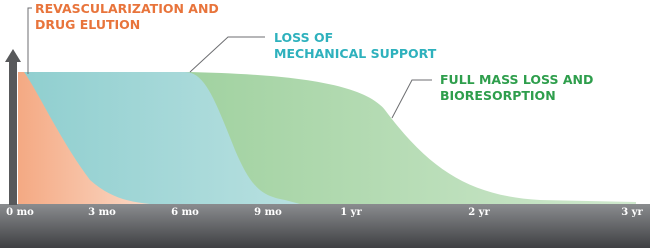 The height and width of the screenshot is (248, 650). I want to click on annotation: BIORESORPTION, so click(498, 95).